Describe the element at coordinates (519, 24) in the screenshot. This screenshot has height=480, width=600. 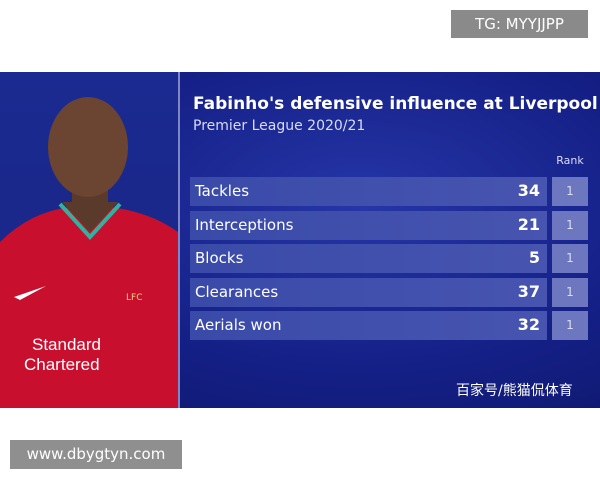
I see `top-watermark: TG: MYYJJPP` at that location.